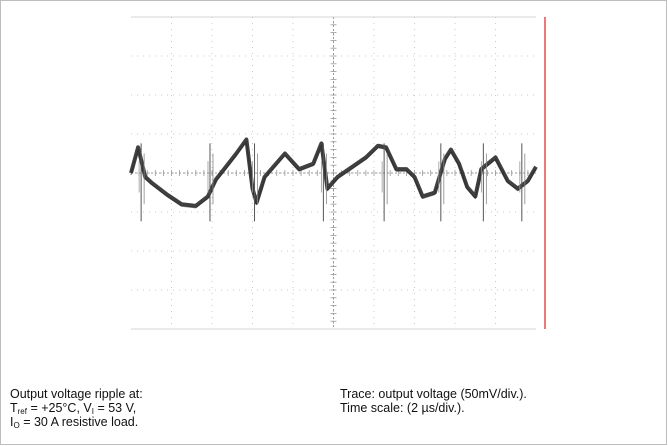 Image resolution: width=668 pixels, height=446 pixels. I want to click on caption-t-rest: = +25°C, V, so click(59, 408).